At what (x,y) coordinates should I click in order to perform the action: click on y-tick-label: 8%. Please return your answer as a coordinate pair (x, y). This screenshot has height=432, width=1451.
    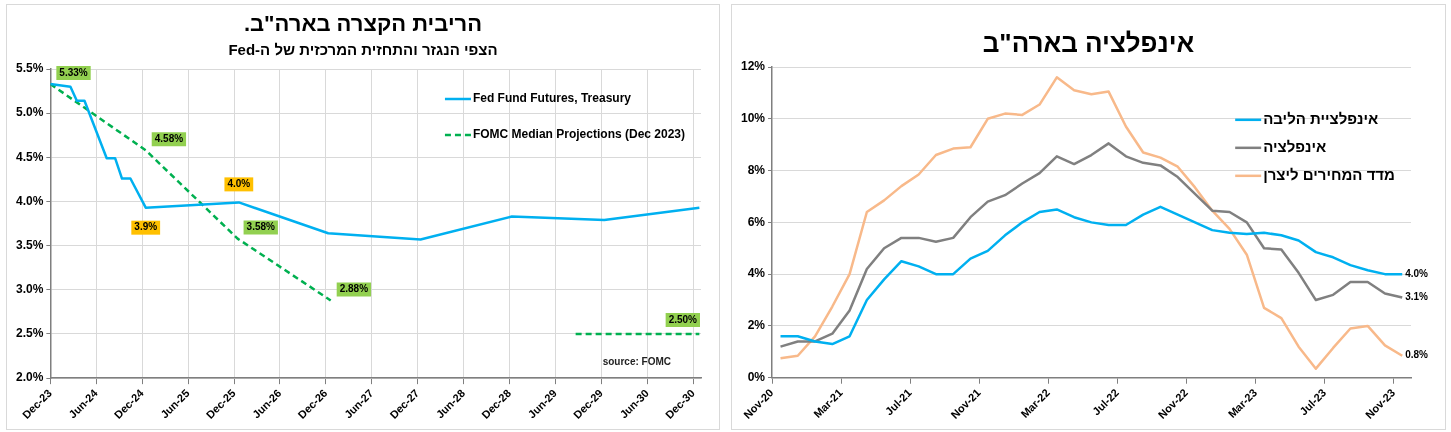
    Looking at the image, I should click on (756, 169).